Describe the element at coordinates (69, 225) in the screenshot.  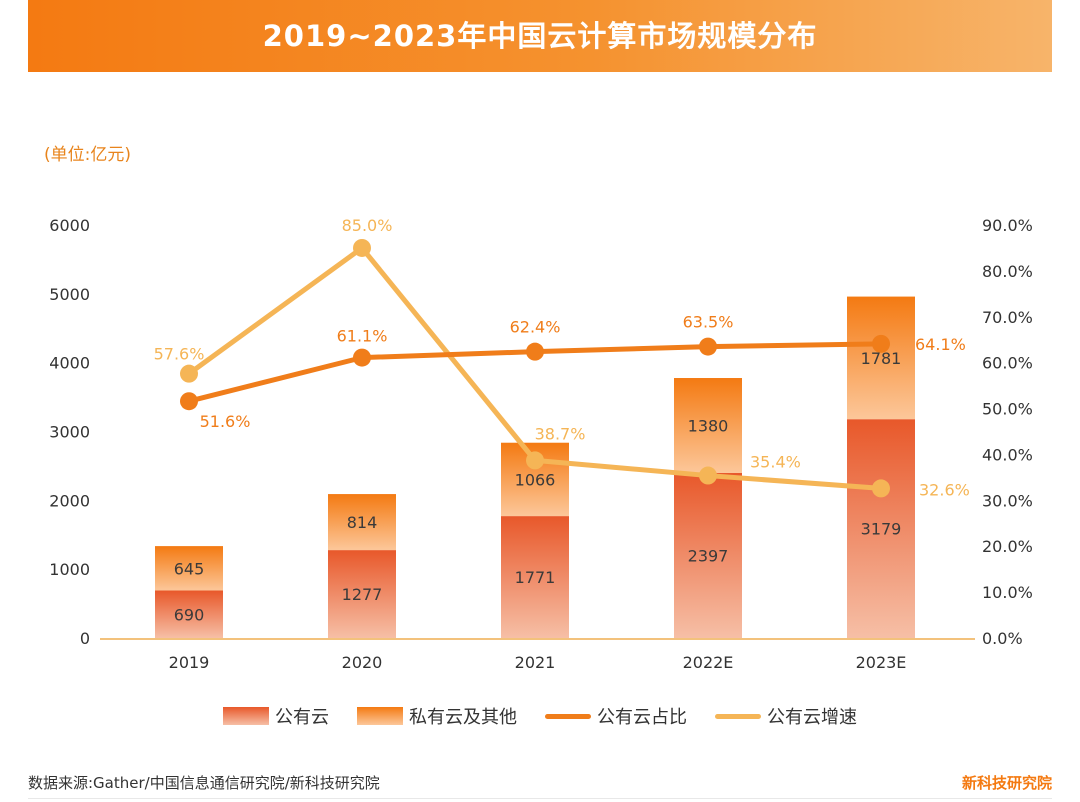
I see `left-axis-tick-label: 6000` at that location.